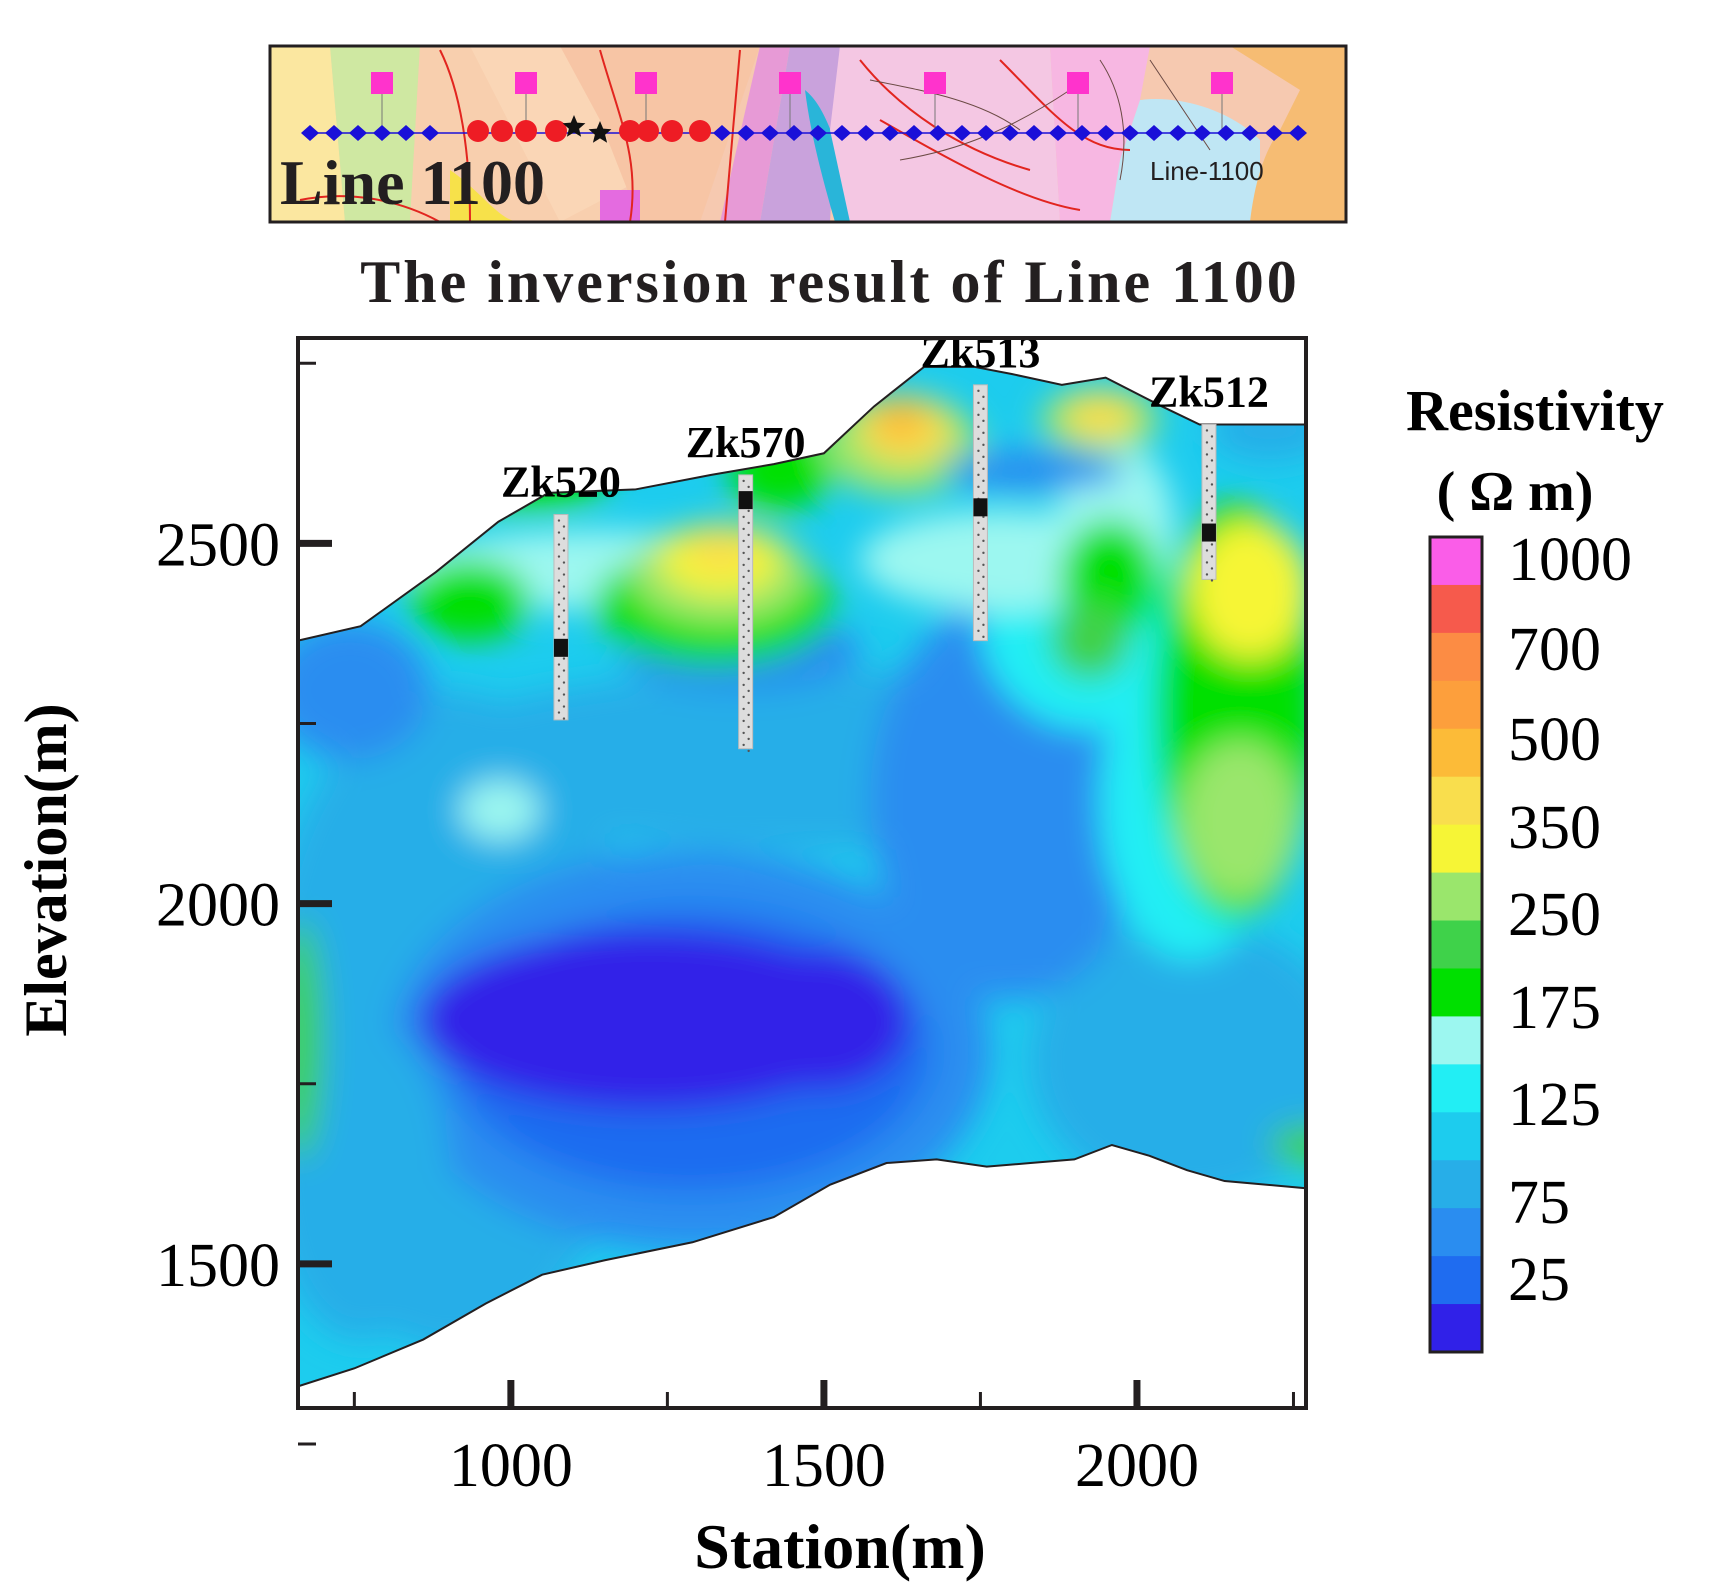 This screenshot has height=1590, width=1735. What do you see at coordinates (218, 545) in the screenshot?
I see `y-tick-label: 2500` at bounding box center [218, 545].